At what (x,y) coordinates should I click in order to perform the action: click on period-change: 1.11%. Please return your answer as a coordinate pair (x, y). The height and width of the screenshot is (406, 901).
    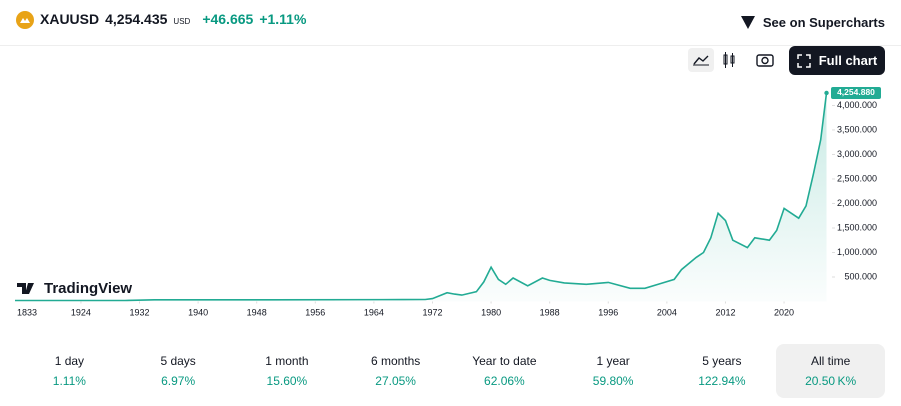
    Looking at the image, I should click on (69, 381).